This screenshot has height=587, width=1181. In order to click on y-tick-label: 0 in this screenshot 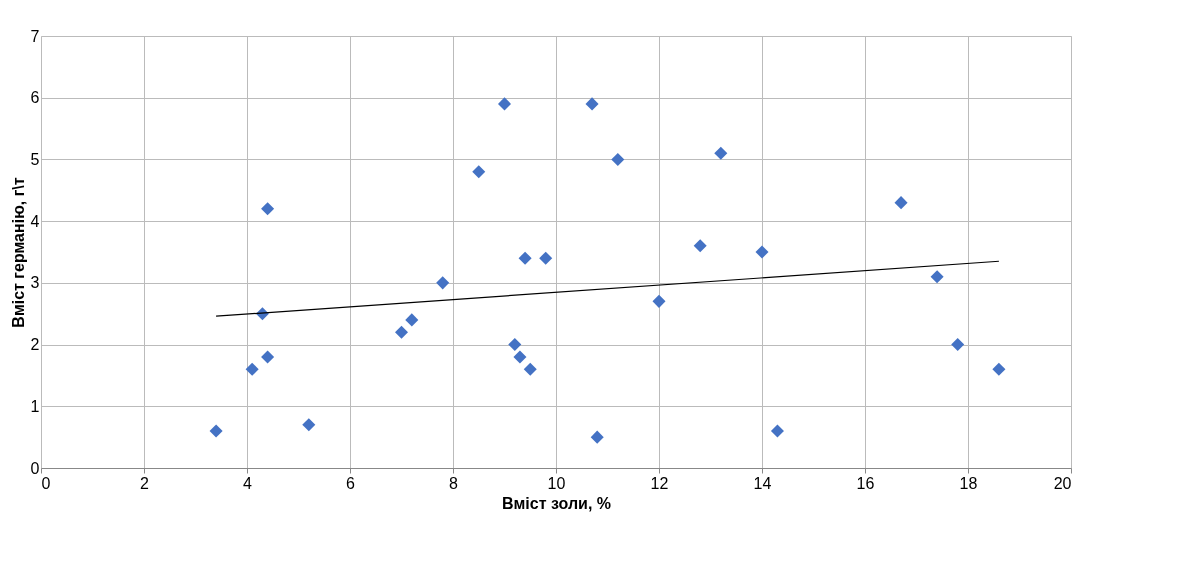, I will do `click(35, 468)`.